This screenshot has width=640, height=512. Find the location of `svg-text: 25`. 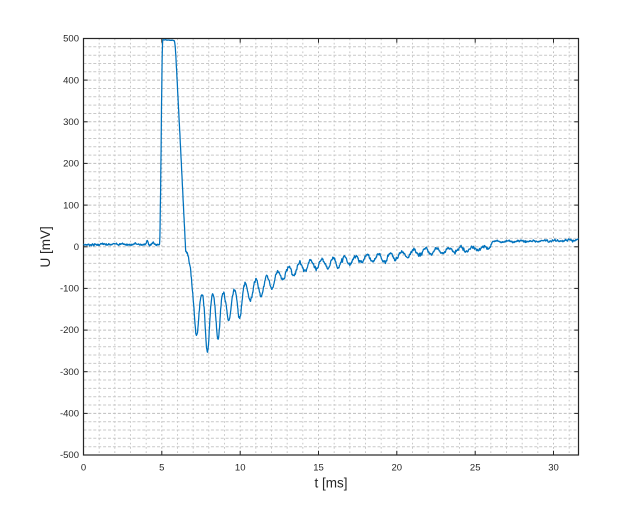

svg-text: 25 is located at coordinates (475, 467).